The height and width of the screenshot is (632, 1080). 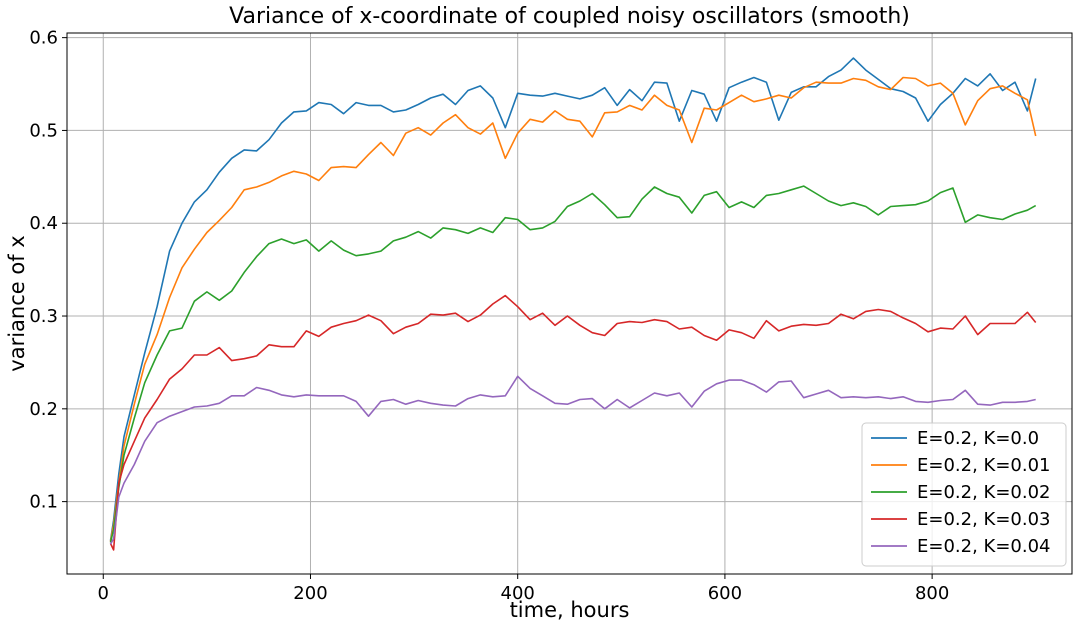 What do you see at coordinates (103, 593) in the screenshot?
I see `x-tick-label: 0` at bounding box center [103, 593].